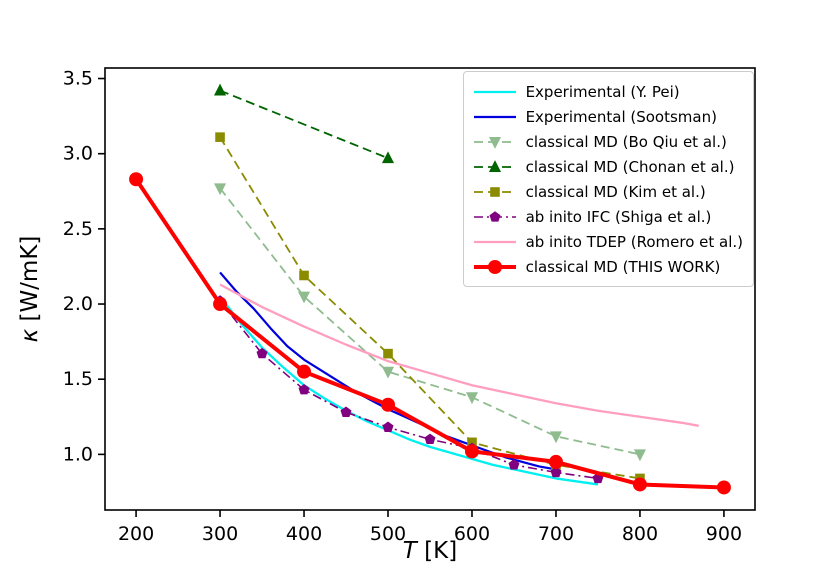 The height and width of the screenshot is (581, 830). I want to click on y-tick-label: 2.0, so click(78, 304).